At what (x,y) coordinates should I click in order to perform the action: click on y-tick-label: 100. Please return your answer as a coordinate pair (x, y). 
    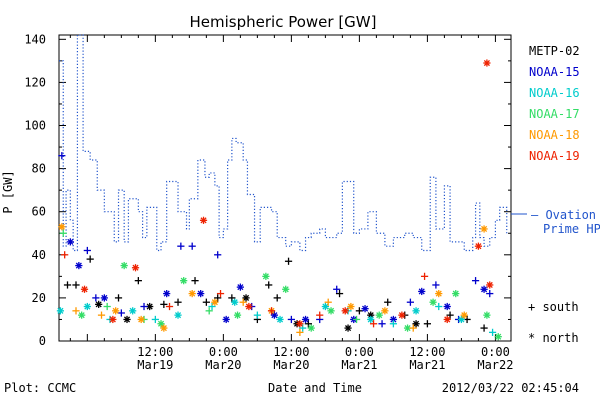
    Looking at the image, I should click on (35, 126).